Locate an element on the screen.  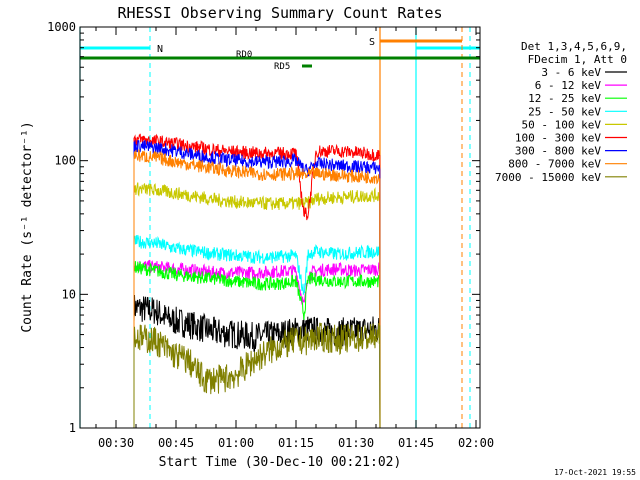
saa-label: S is located at coordinates (372, 42).